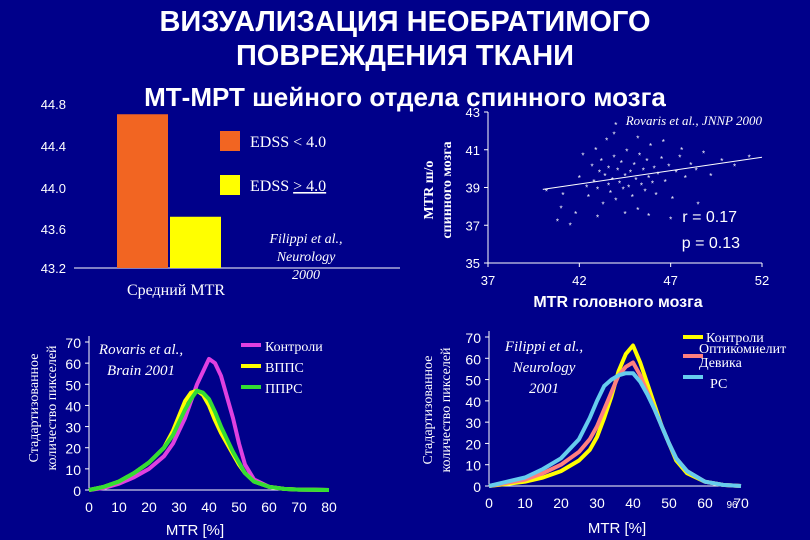 The width and height of the screenshot is (810, 540). What do you see at coordinates (544, 389) in the screenshot?
I see `hist-right-citation: 2001` at bounding box center [544, 389].